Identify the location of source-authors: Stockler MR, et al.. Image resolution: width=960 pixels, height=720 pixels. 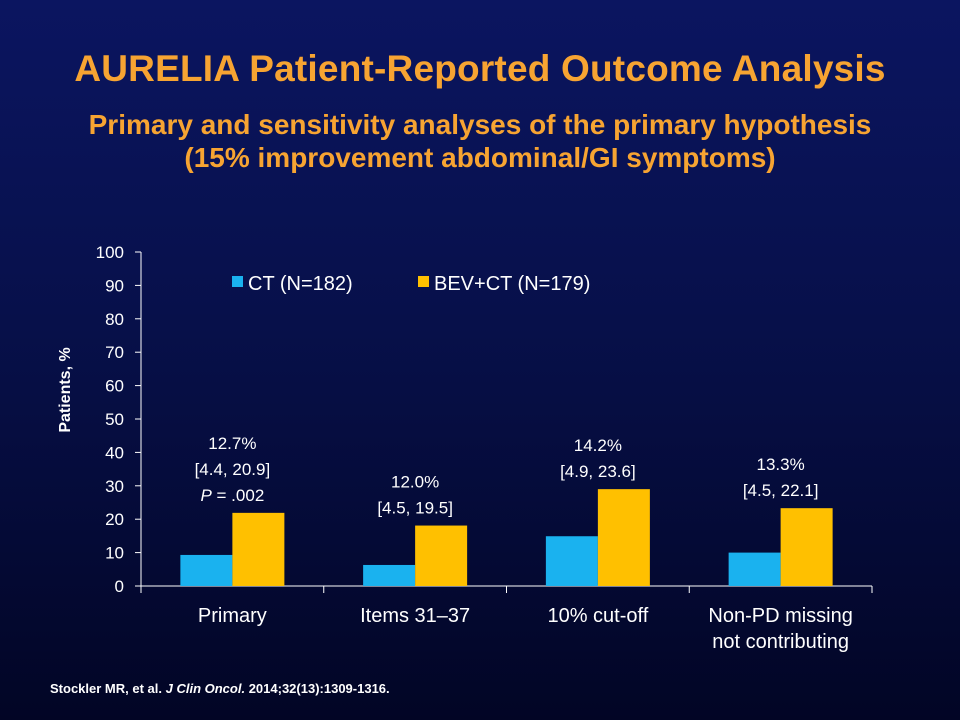
(106, 688).